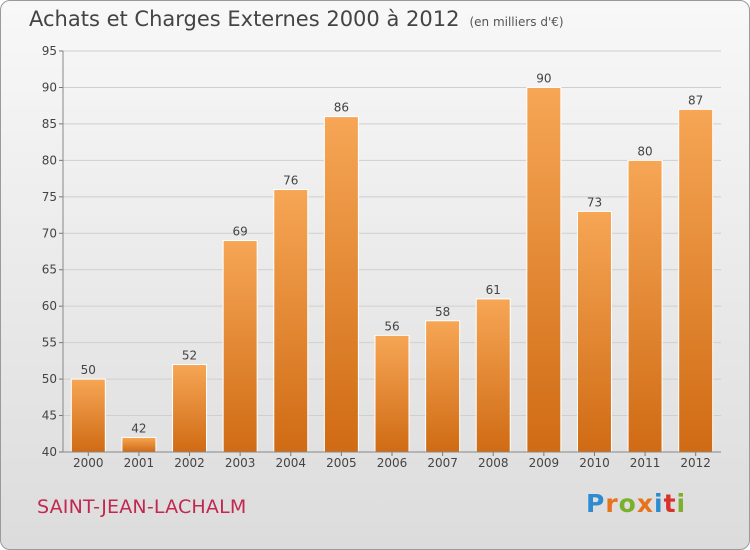 This screenshot has width=750, height=550. What do you see at coordinates (290, 463) in the screenshot?
I see `x-tick-label: 2004` at bounding box center [290, 463].